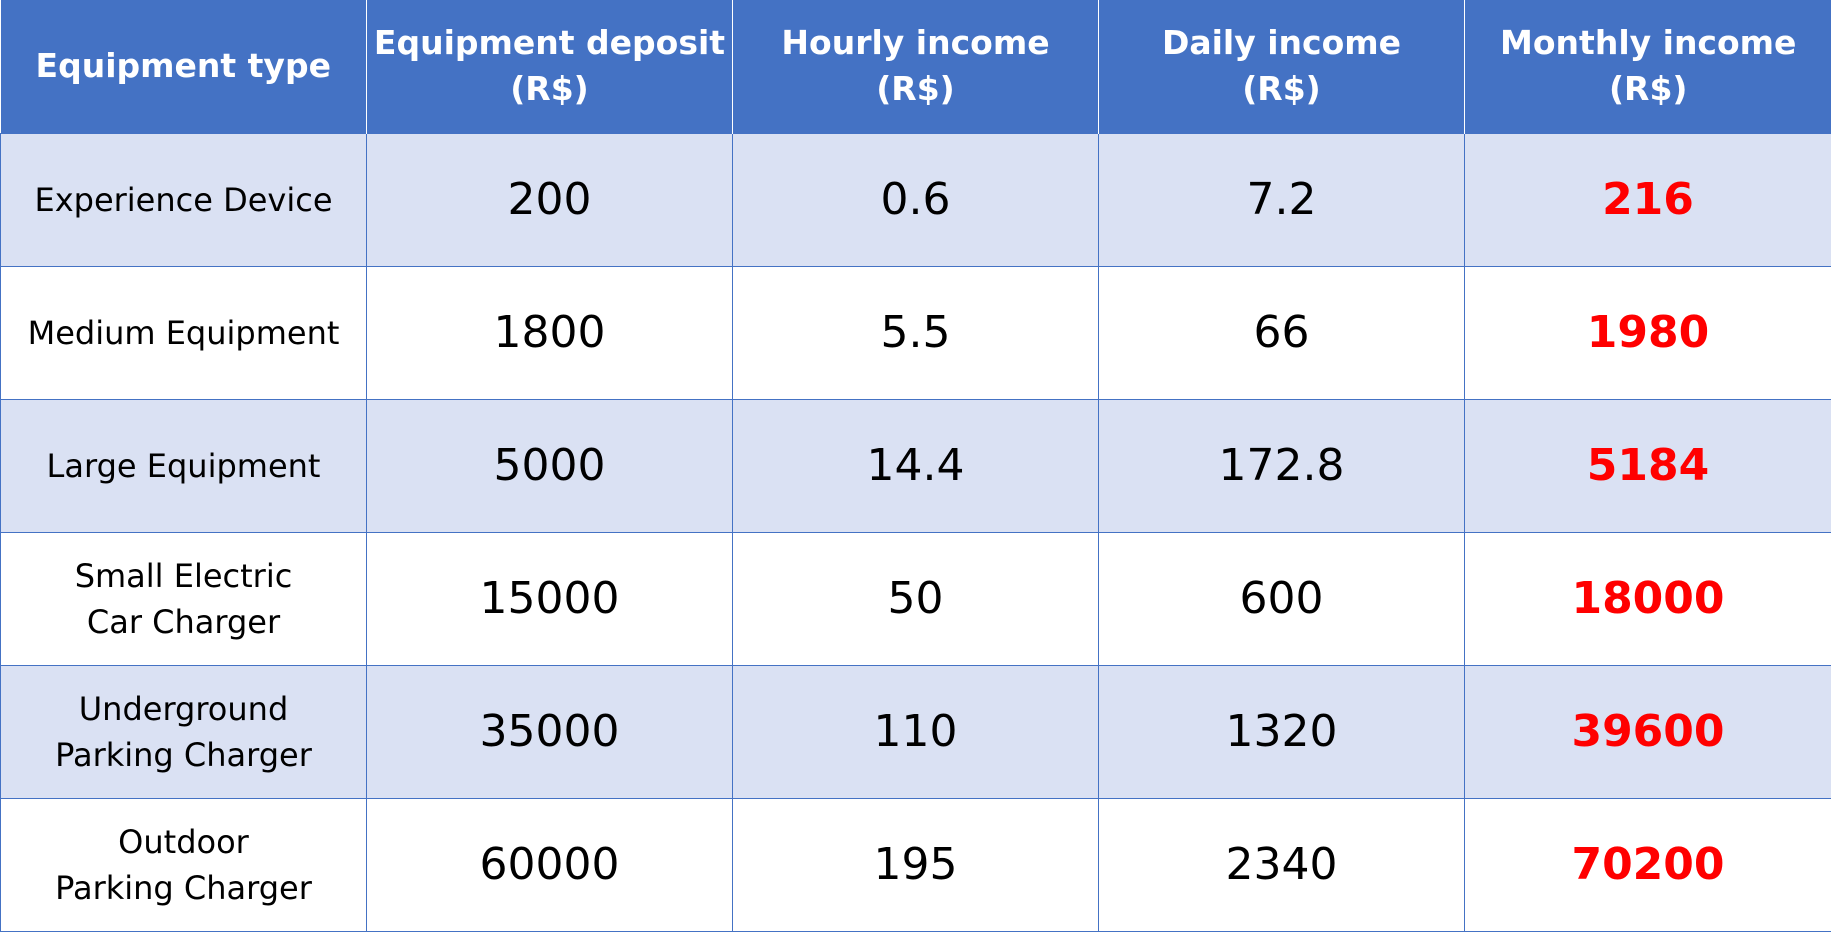 This screenshot has height=933, width=1831. I want to click on cell-equipment-type: Medium Equipment, so click(183, 332).